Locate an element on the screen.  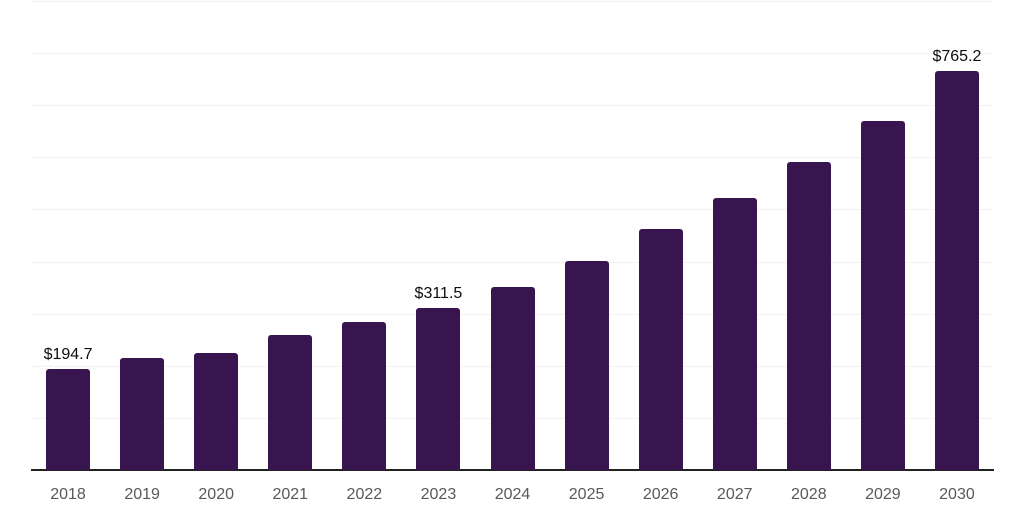
bar-2023 is located at coordinates (438, 388).